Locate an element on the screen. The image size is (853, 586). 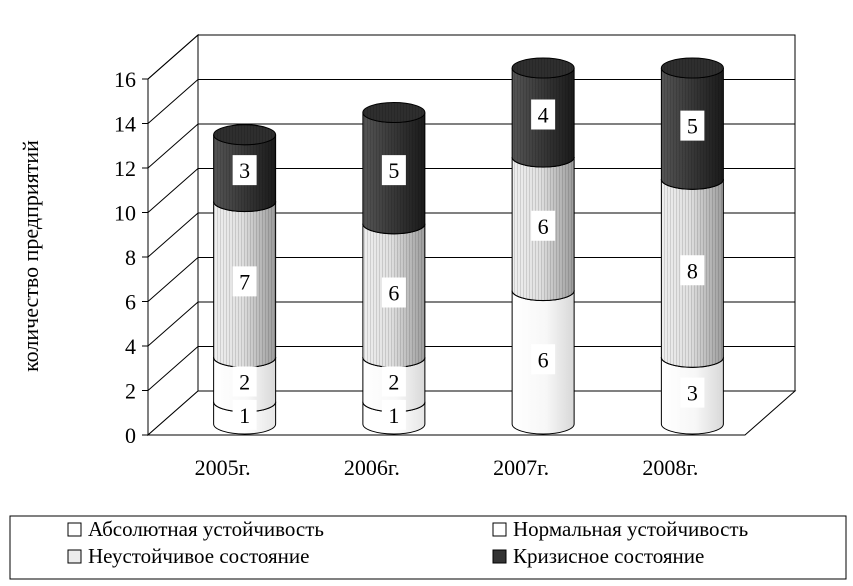
data-label: 7 is located at coordinates (244, 281).